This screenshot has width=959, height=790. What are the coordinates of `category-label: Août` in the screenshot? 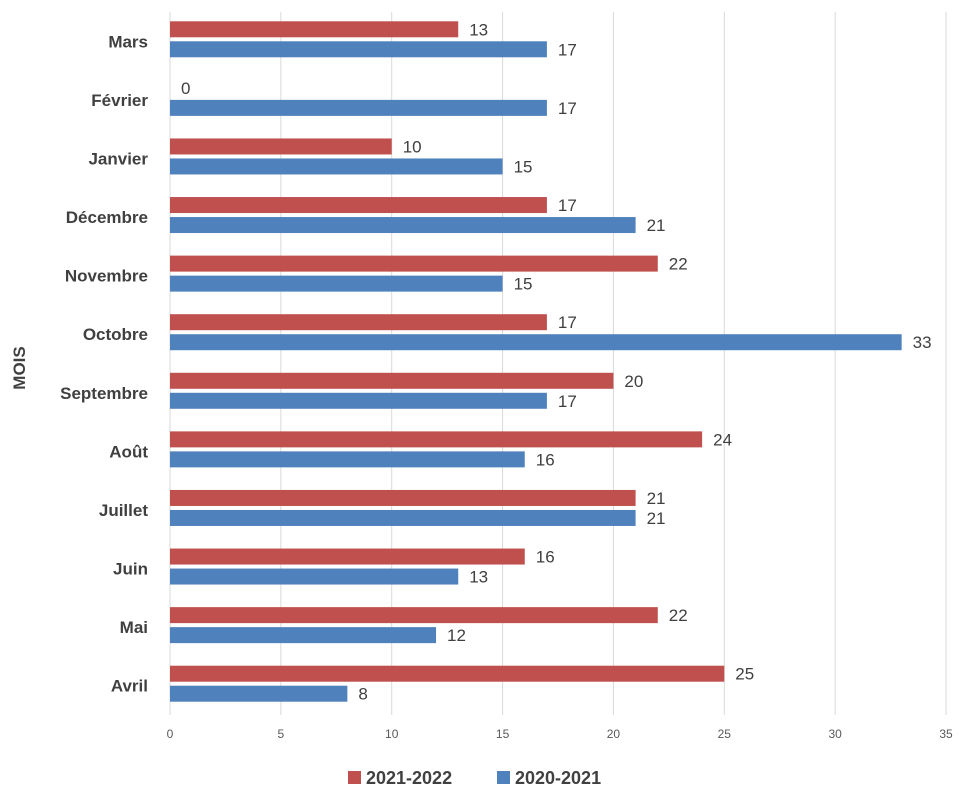 It's located at (128, 451).